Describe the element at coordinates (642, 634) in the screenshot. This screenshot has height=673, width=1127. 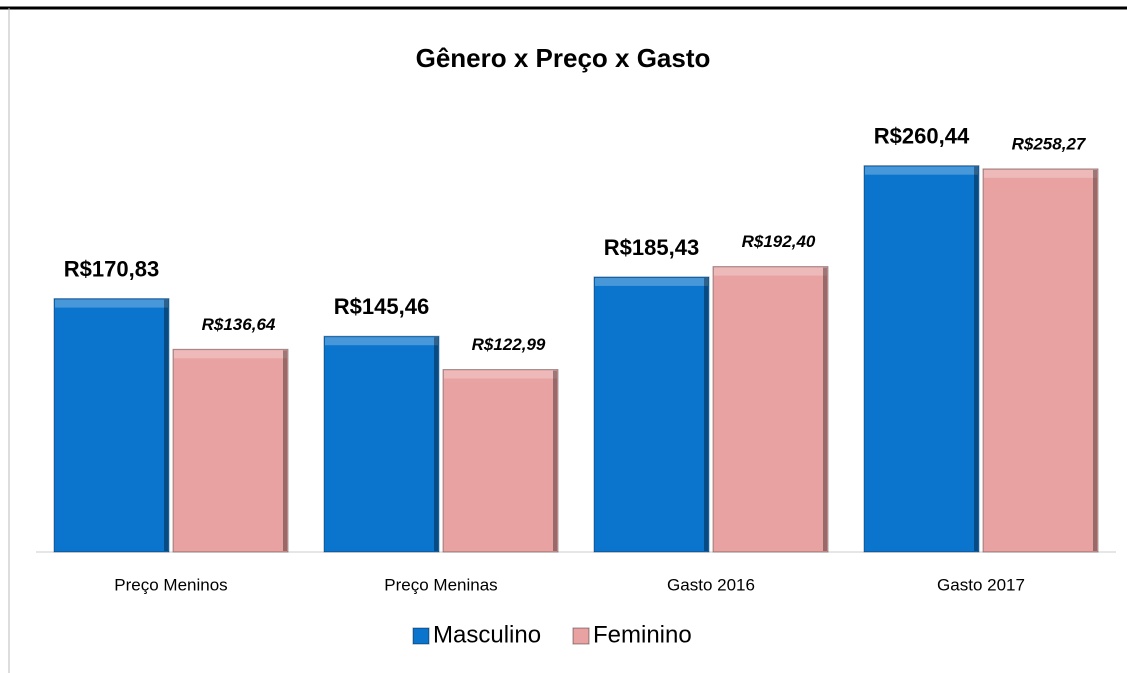
I see `legend-label: Feminino` at that location.